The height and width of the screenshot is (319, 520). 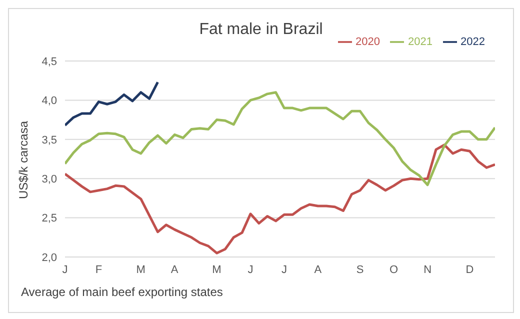 What do you see at coordinates (420, 42) in the screenshot?
I see `legend-label: 2021` at bounding box center [420, 42].